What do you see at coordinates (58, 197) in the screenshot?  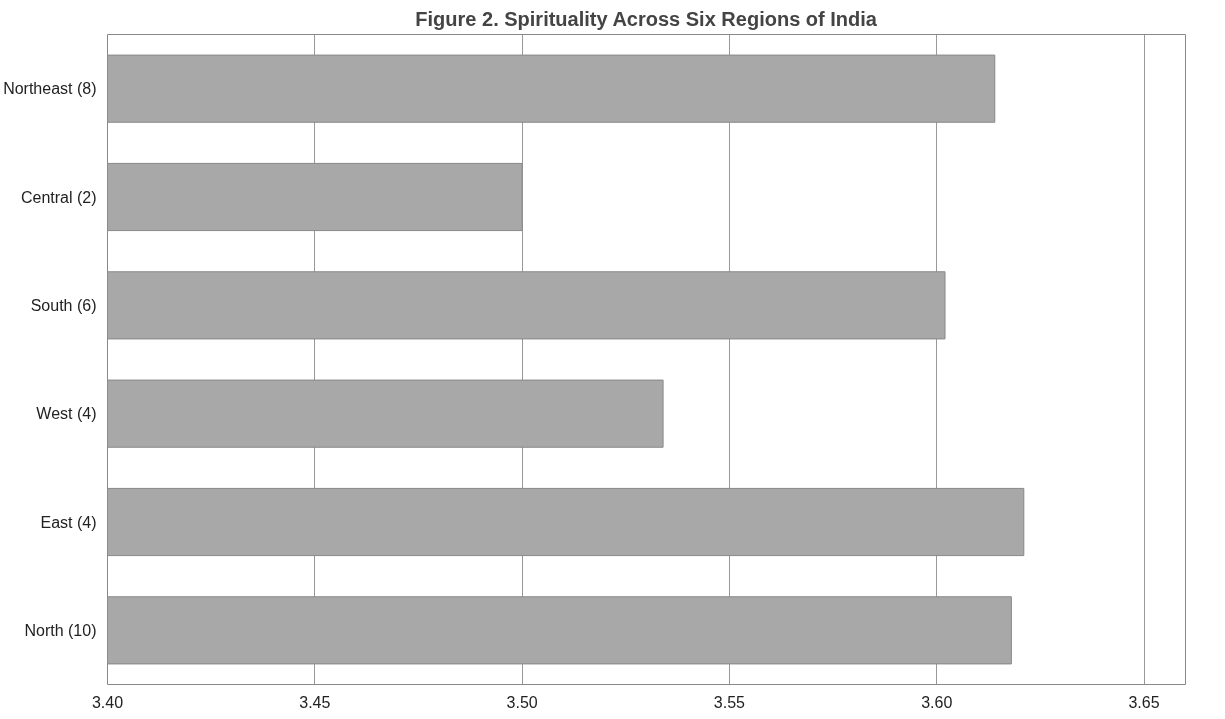 I see `y-tick-label: Central (2)` at bounding box center [58, 197].